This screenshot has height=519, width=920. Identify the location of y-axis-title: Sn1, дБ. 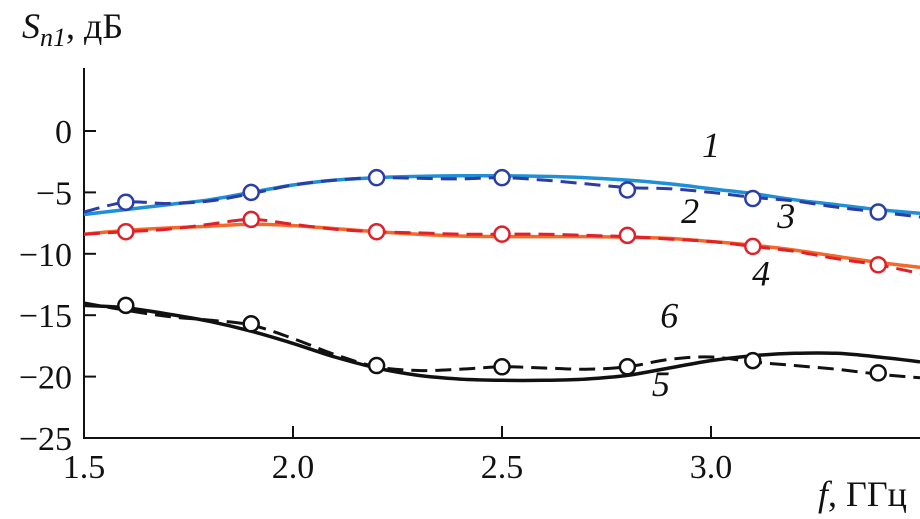
(72, 29).